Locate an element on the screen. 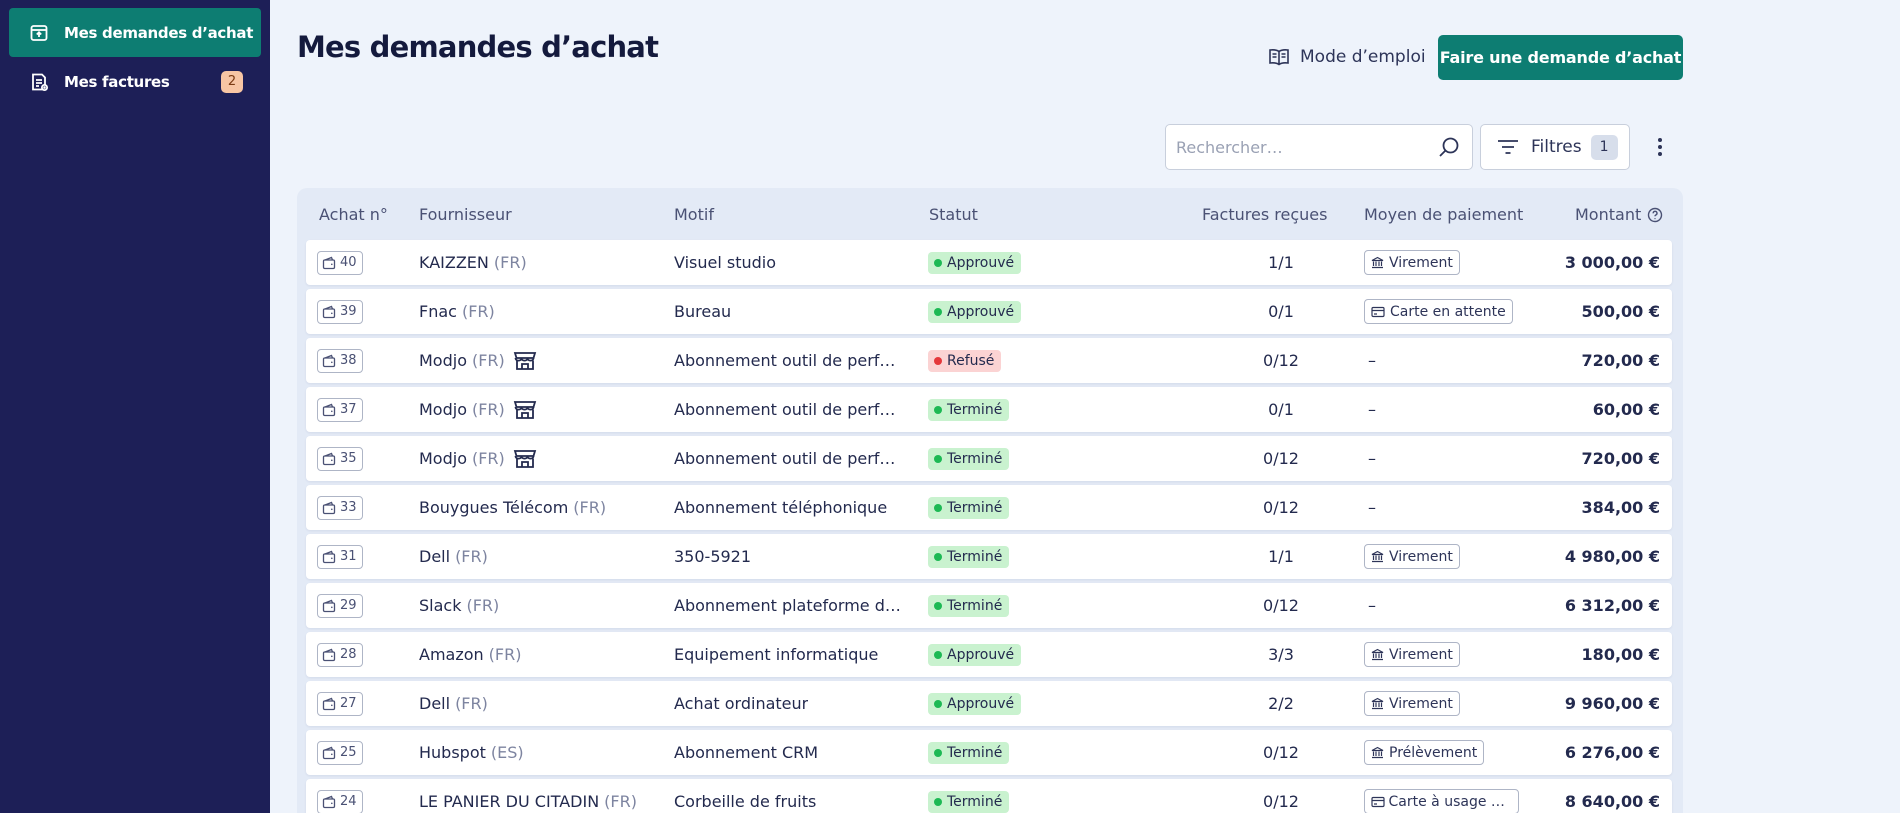 This screenshot has width=1900, height=813. purchase-id: 40 is located at coordinates (348, 262).